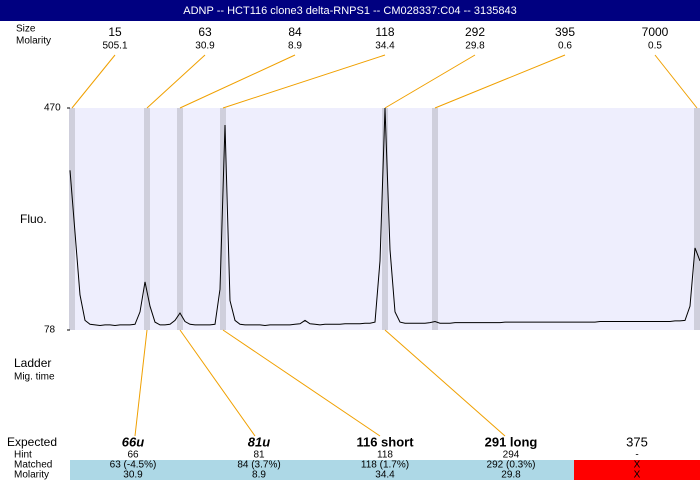  I want to click on title-bar, so click(350, 10).